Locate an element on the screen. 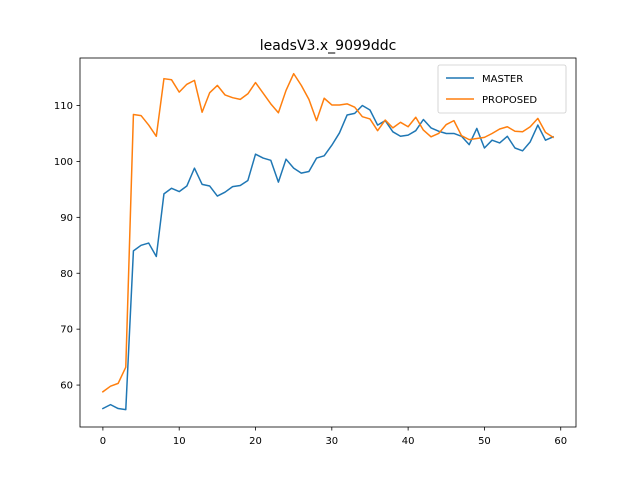 This screenshot has width=640, height=484. x-tick-label: 30 is located at coordinates (331, 441).